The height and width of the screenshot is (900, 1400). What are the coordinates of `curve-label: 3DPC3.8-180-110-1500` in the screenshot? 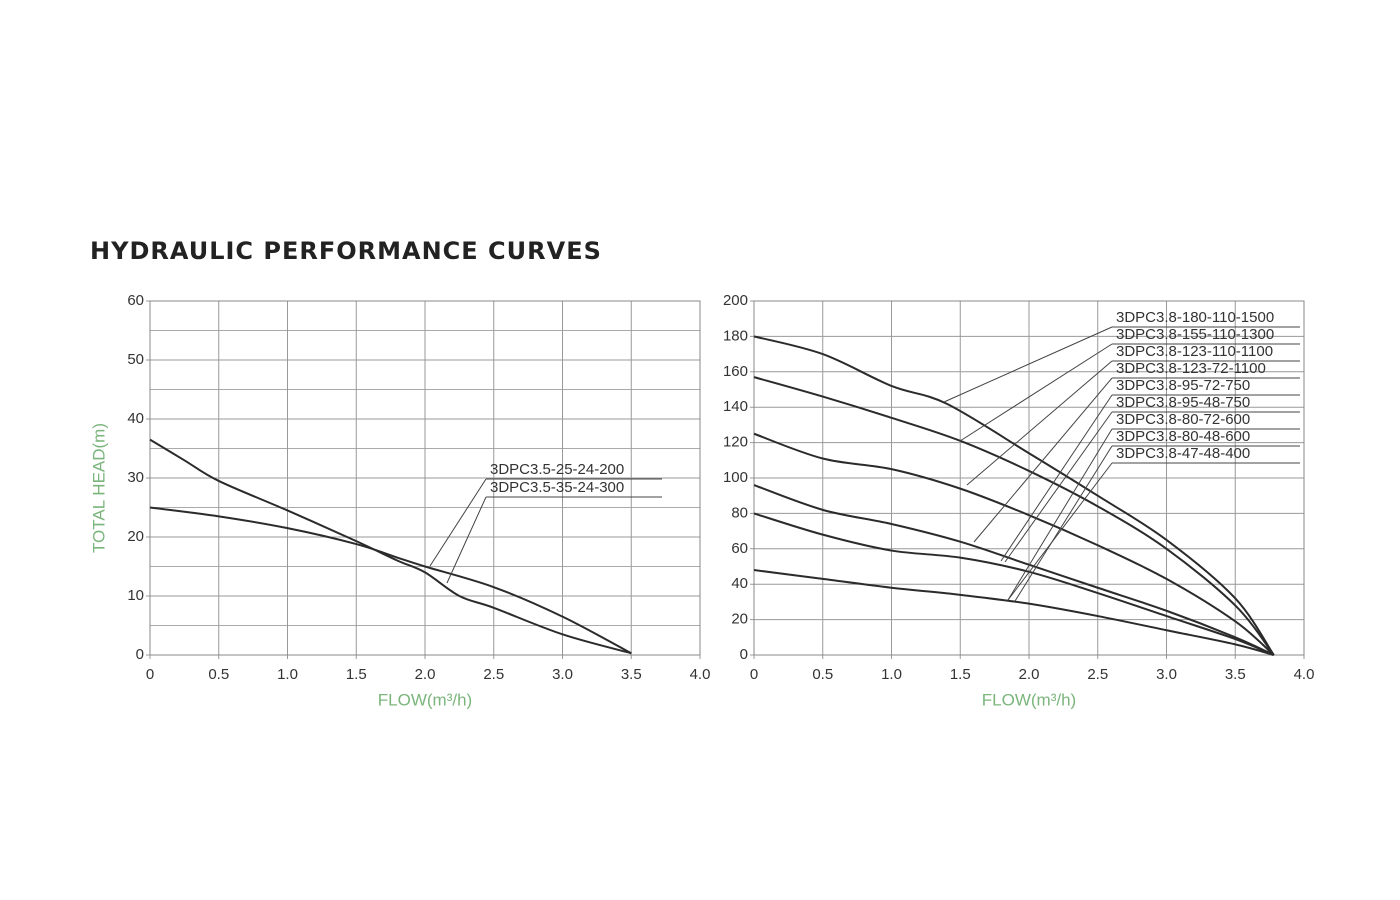 It's located at (1195, 317).